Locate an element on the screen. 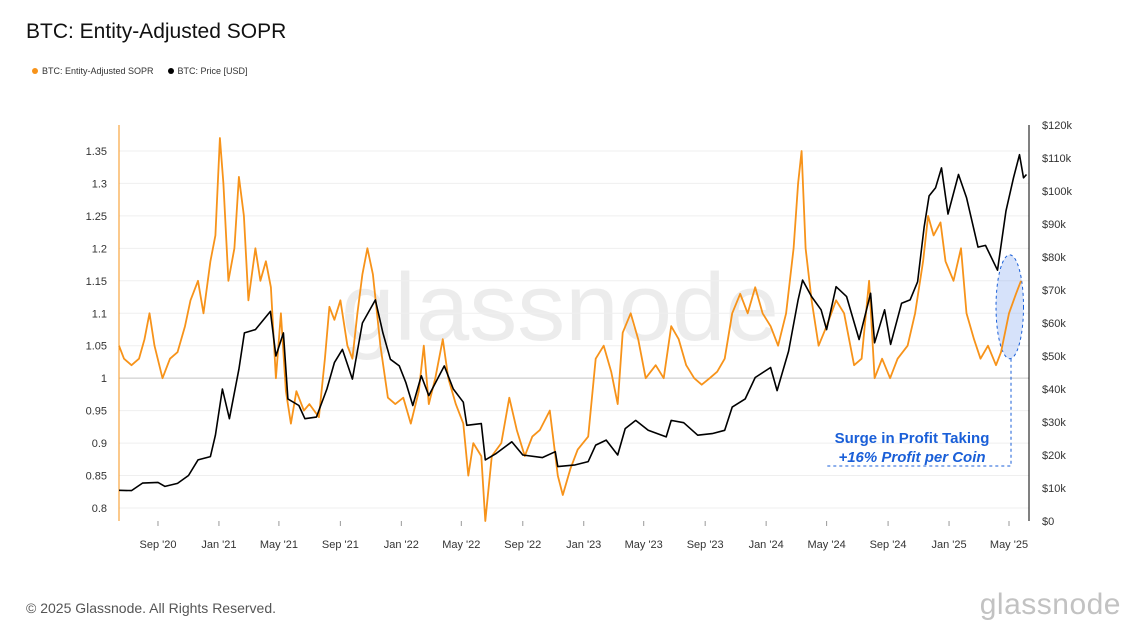  x-tick-label: Jan '21 is located at coordinates (218, 545).